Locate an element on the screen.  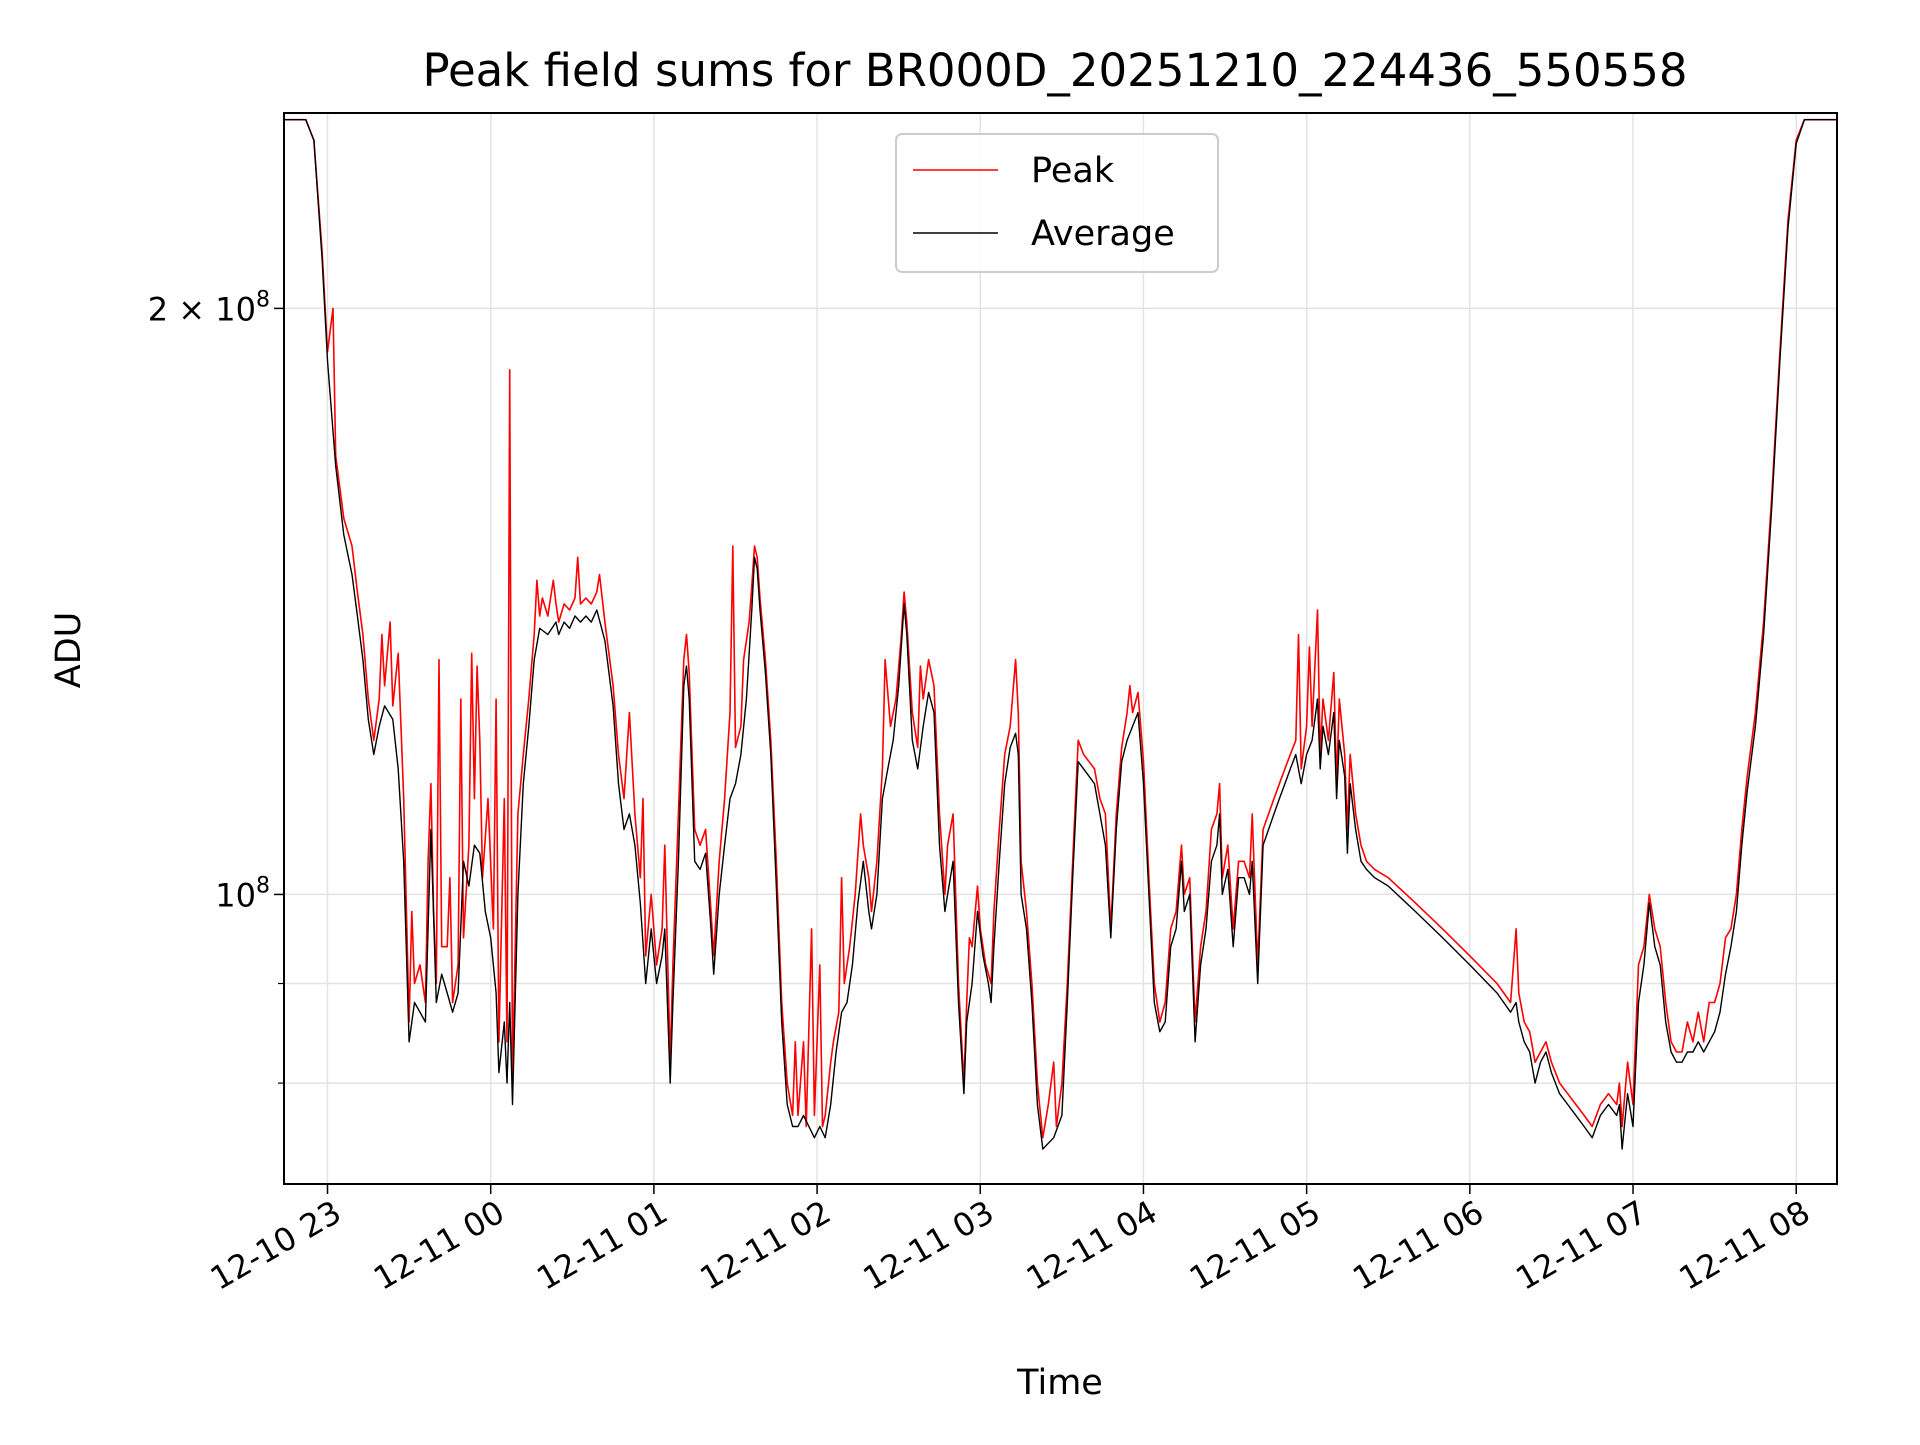
legend-label-peak: Peak is located at coordinates (1073, 171).